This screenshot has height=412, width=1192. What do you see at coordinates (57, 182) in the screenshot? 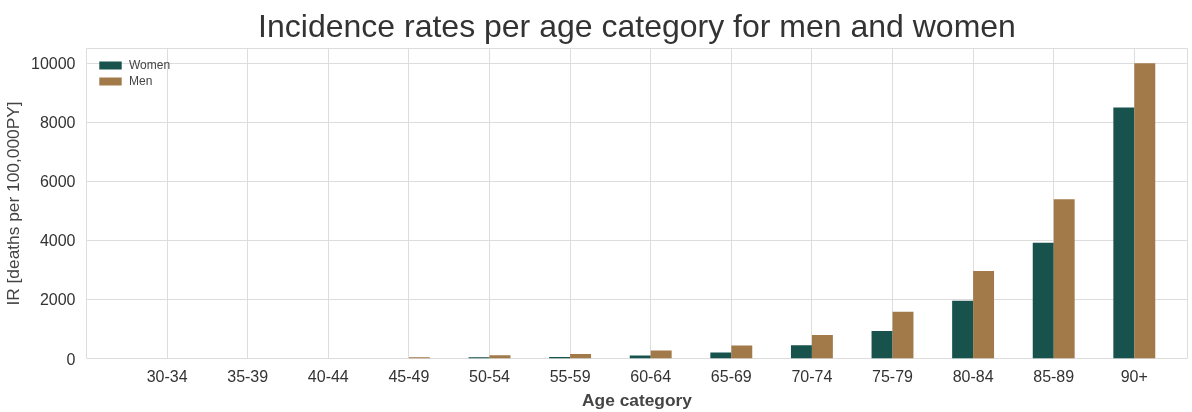
I see `y-tick-label: 6000` at bounding box center [57, 182].